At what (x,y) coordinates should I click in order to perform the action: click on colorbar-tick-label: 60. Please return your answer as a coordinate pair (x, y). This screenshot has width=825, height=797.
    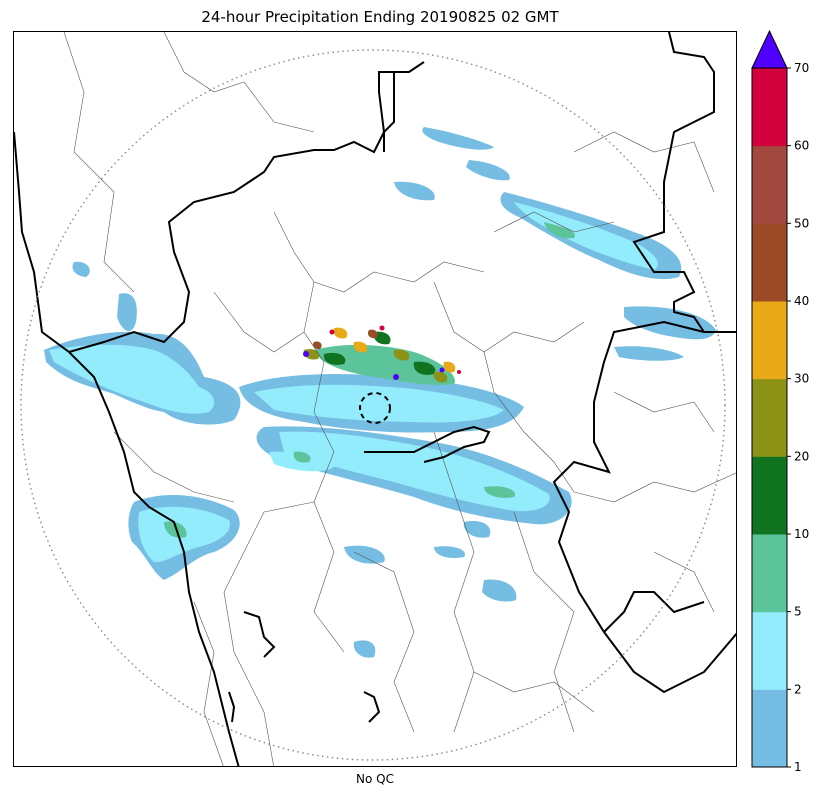
    Looking at the image, I should click on (801, 146).